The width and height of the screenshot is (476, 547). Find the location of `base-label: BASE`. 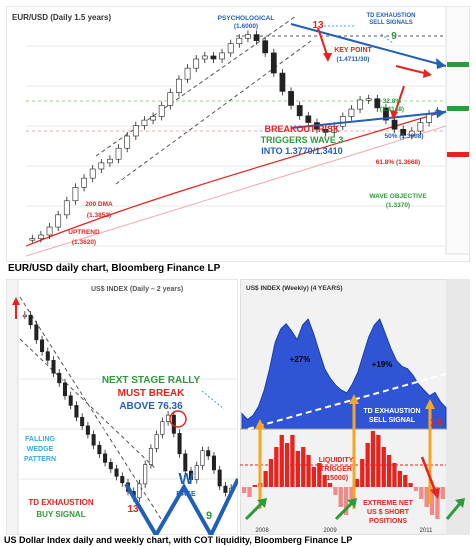

base-label: BASE is located at coordinates (186, 494).